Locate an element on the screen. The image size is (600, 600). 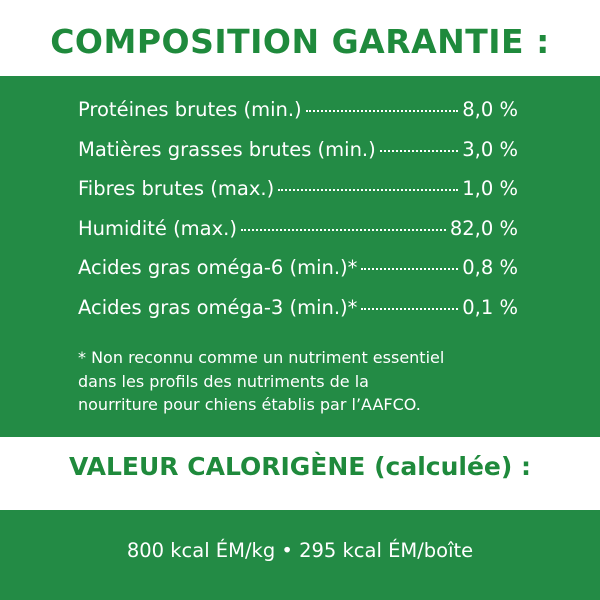
table-row: Matières grasses brutes (min.) 3,0 % is located at coordinates (298, 158).